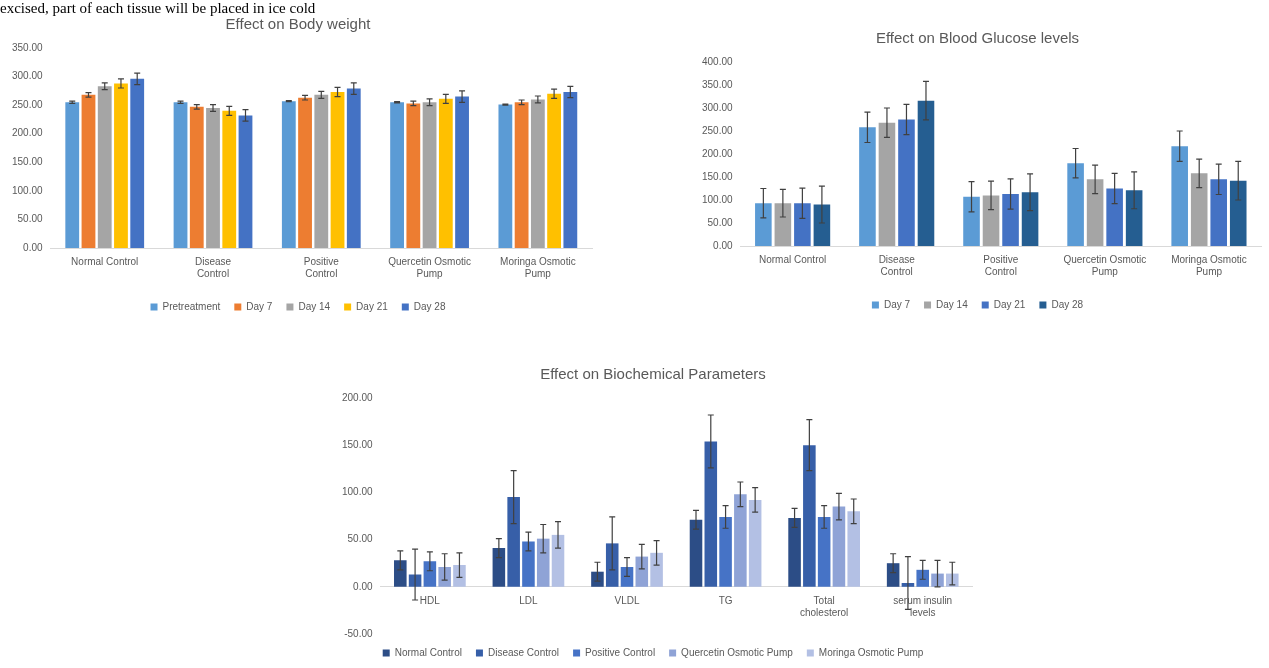 The image size is (1269, 668). I want to click on legend-label: Moringa Osmotic Pump, so click(871, 652).